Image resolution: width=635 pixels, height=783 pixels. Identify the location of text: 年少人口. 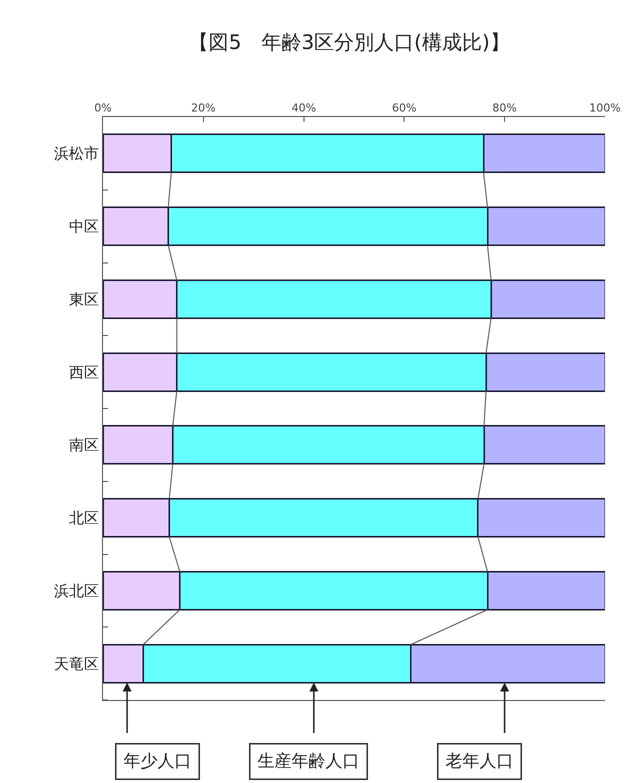
(158, 762).